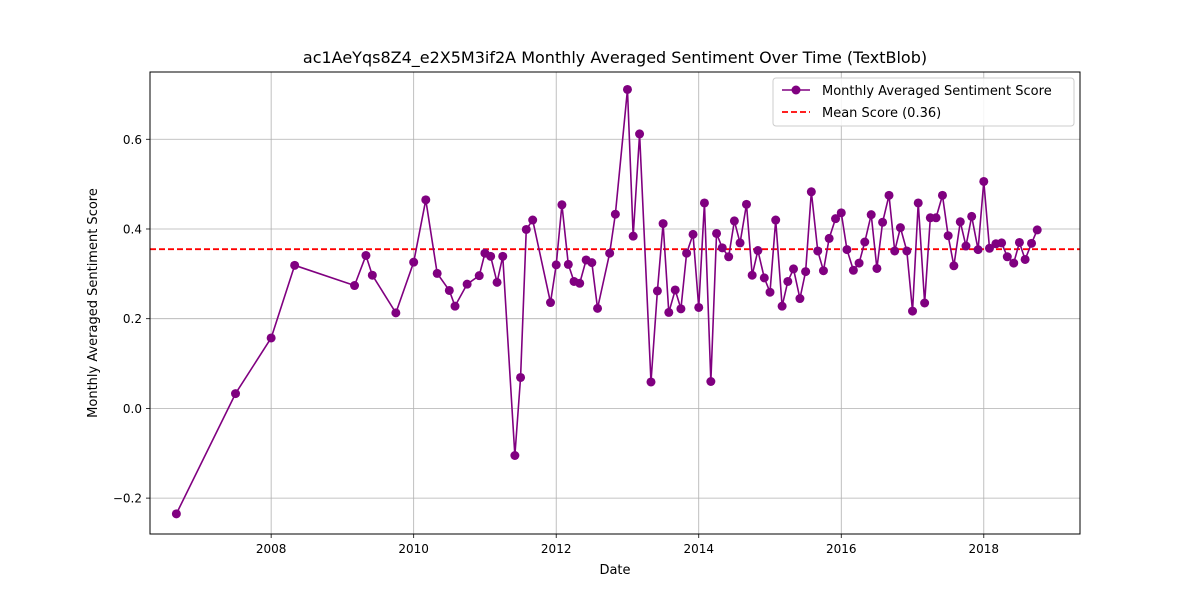 This screenshot has width=1200, height=600. What do you see at coordinates (627, 545) in the screenshot?
I see `x-axis-ticks: 2008 2010 2012 2014 2016 2018` at bounding box center [627, 545].